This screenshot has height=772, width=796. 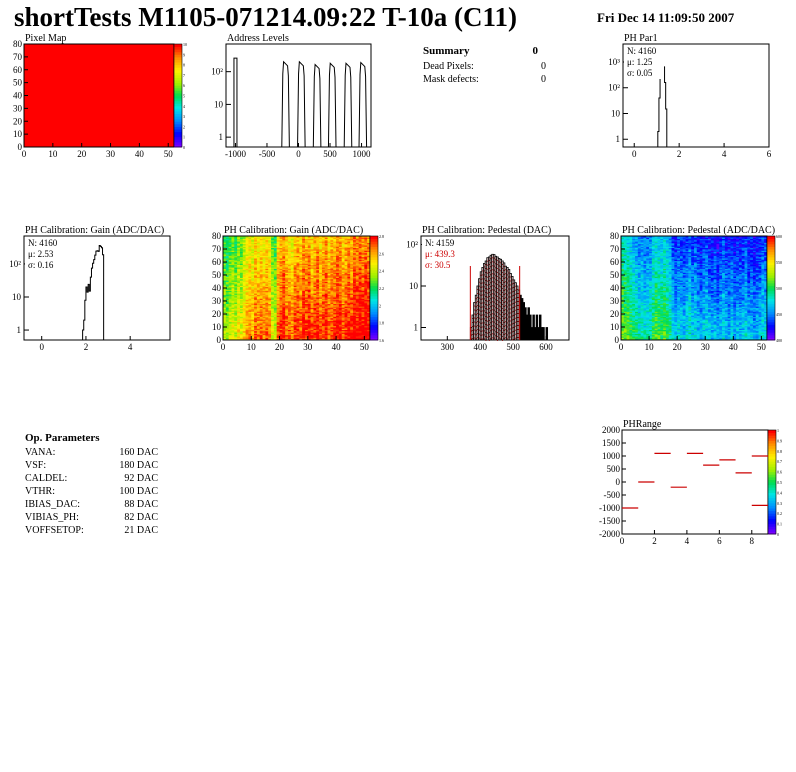 I want to click on address-peak, so click(x=301, y=104).